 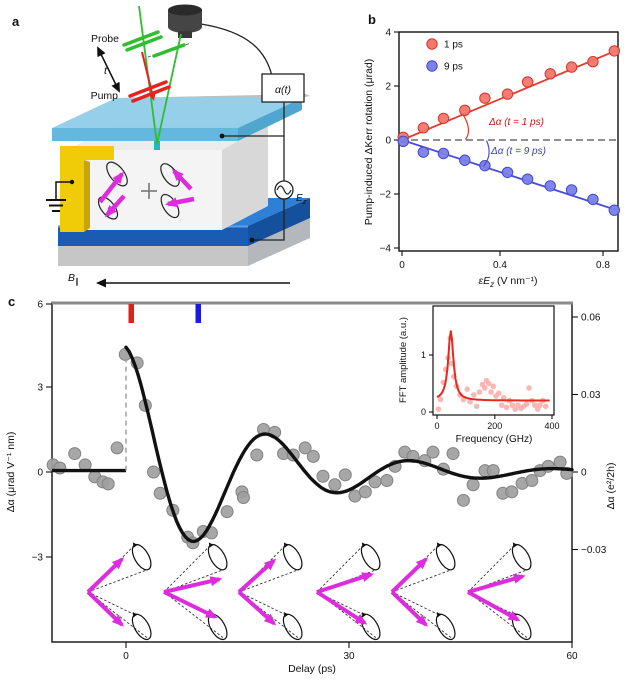 What do you see at coordinates (153, 236) in the screenshot?
I see `bottom-gate-front-face` at bounding box center [153, 236].